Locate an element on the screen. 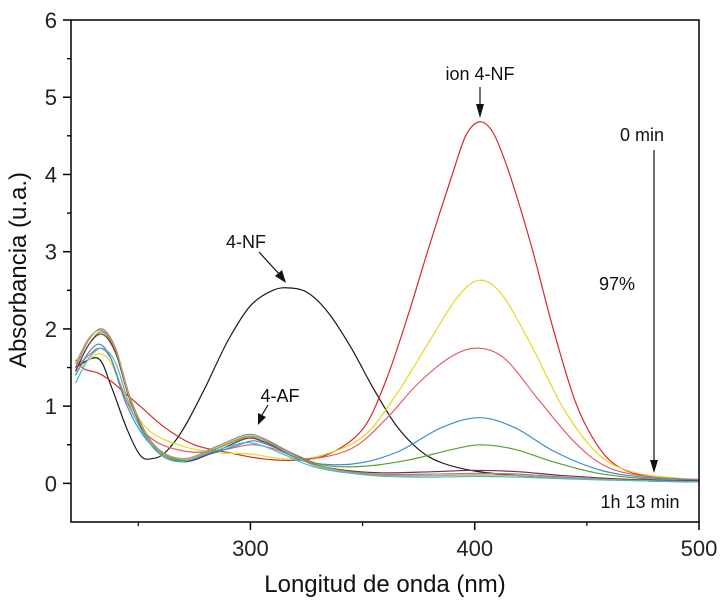 This screenshot has height=609, width=728. ion-4nf-label: ion 4-NF is located at coordinates (479, 74).